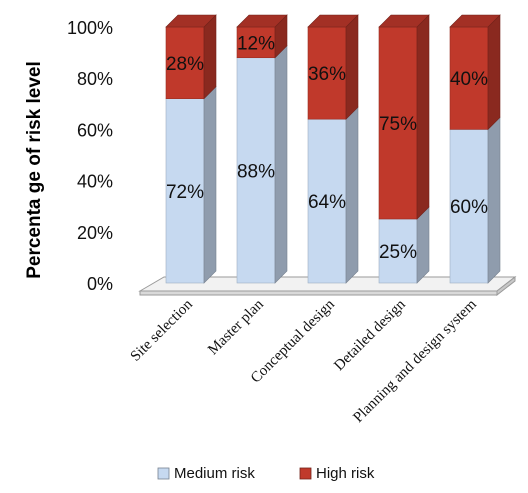 The height and width of the screenshot is (493, 528). I want to click on data-label: 28%, so click(185, 64).